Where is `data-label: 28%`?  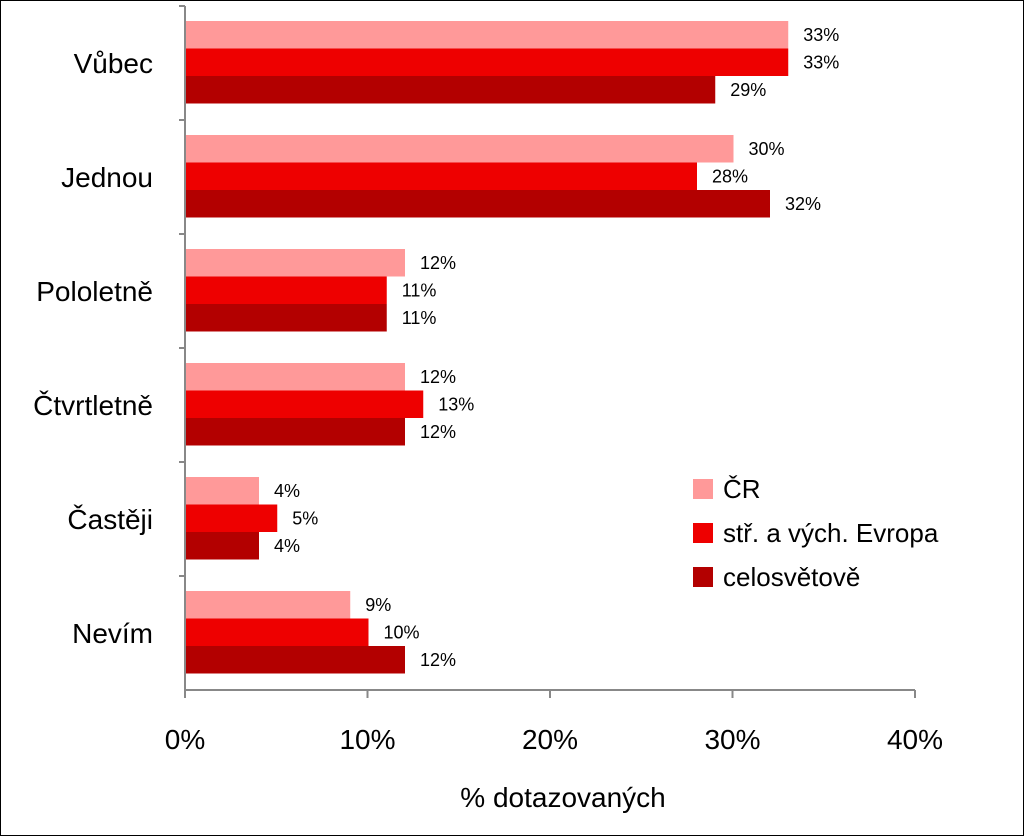
data-label: 28% is located at coordinates (730, 176).